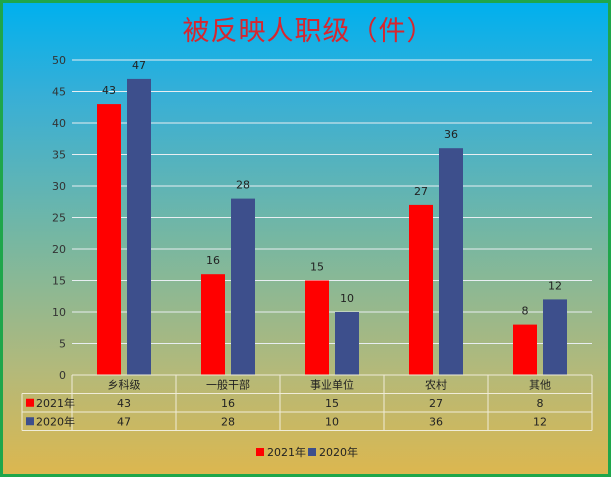  Describe the element at coordinates (540, 421) in the screenshot. I see `table-cell: 12` at that location.